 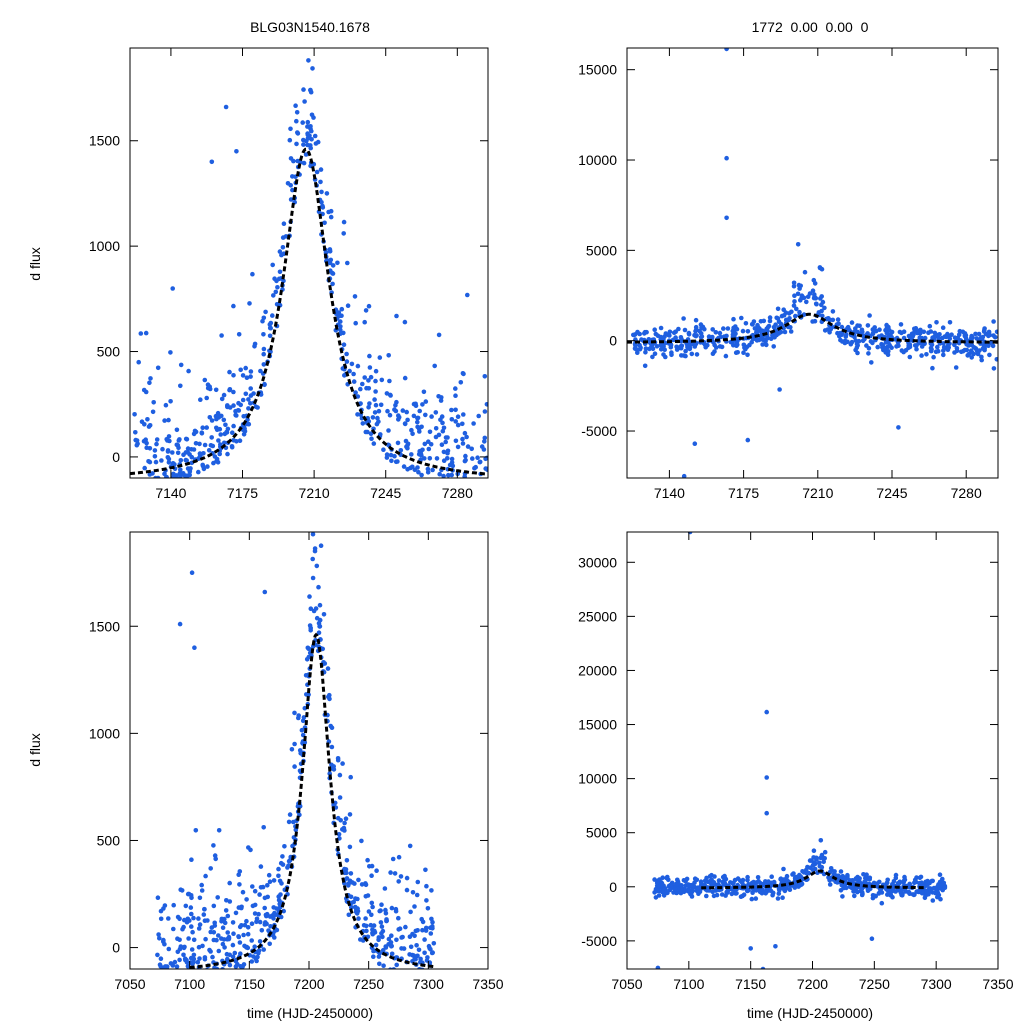 I want to click on ylabel-top-left: d flux, so click(x=35, y=263).